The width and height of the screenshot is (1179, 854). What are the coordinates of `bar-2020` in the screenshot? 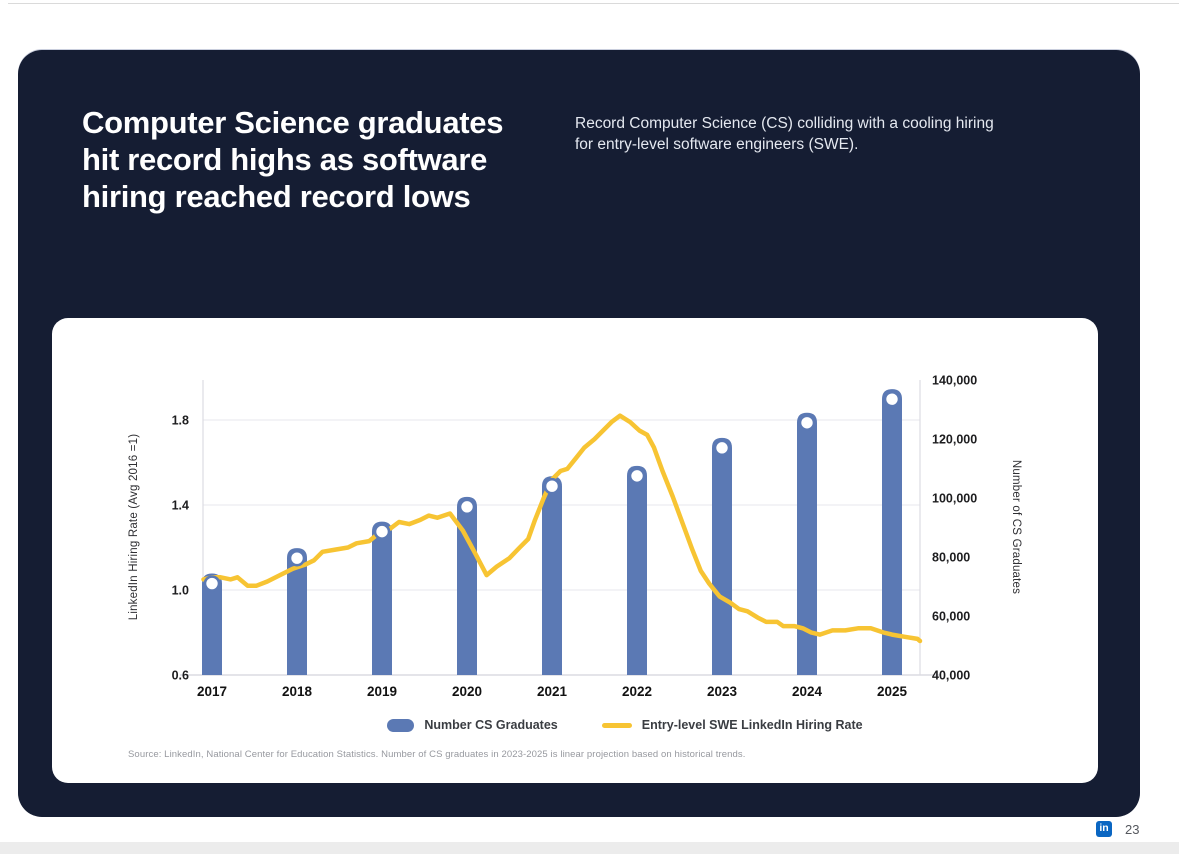 It's located at (467, 585).